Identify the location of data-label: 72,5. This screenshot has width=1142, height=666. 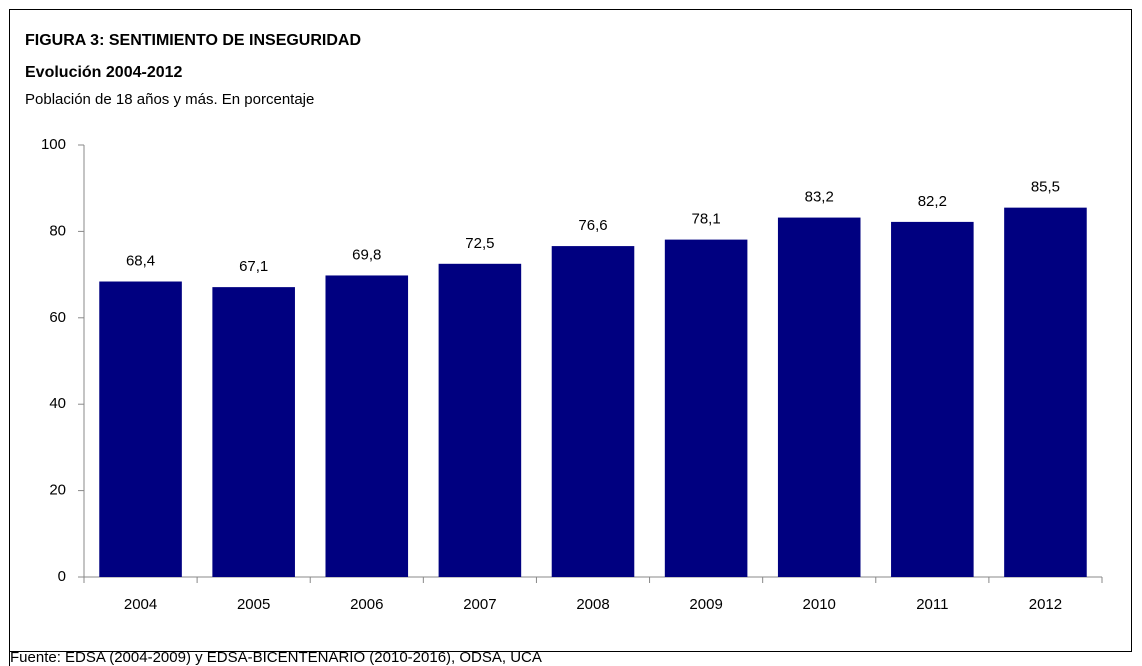
(479, 243).